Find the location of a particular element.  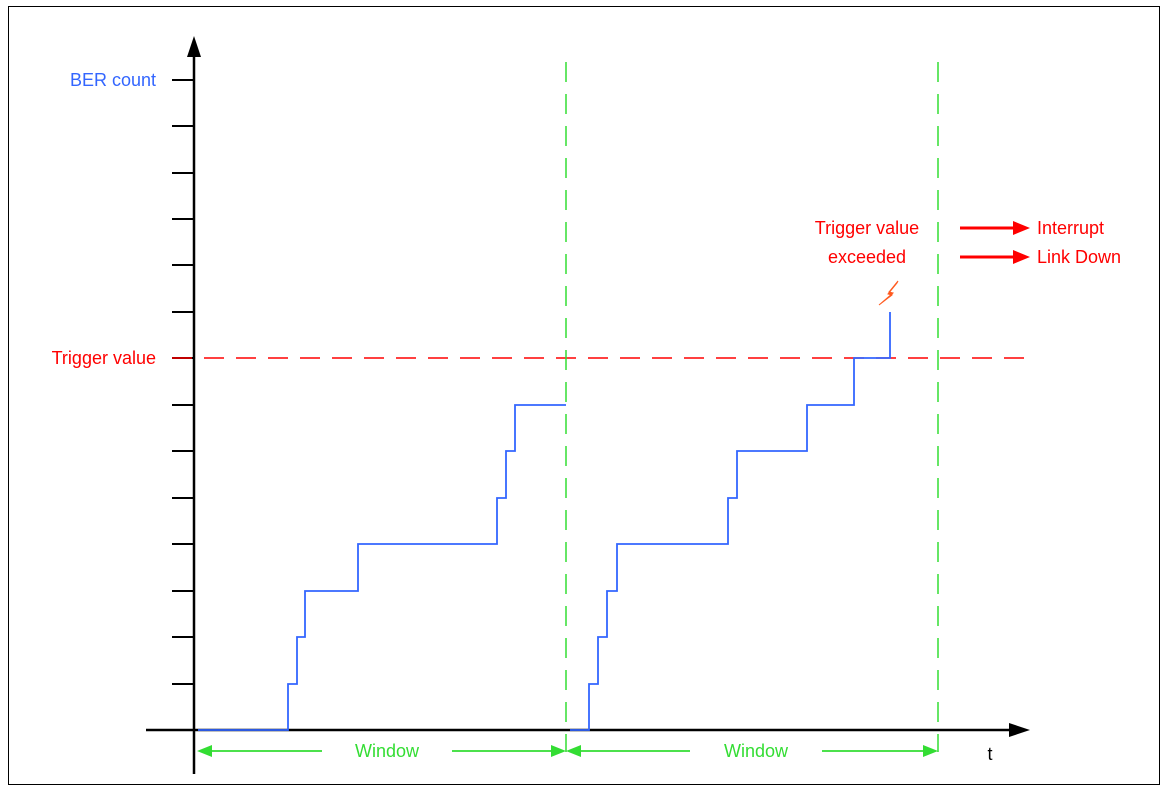

window-1-arrowhead-right is located at coordinates (558, 751).